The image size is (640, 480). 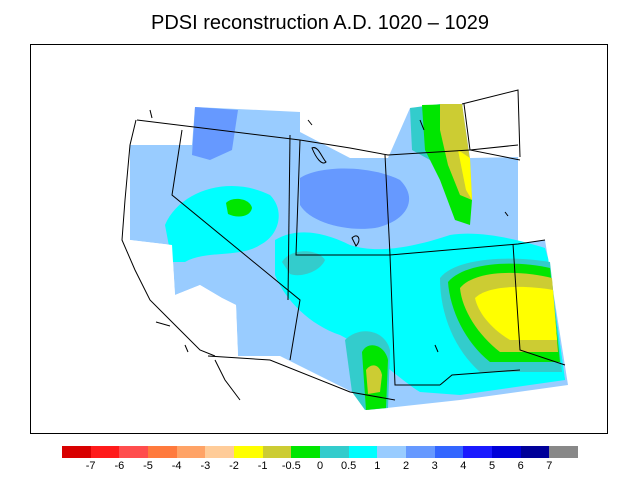 I want to click on colorbar-label: -2, so click(x=234, y=466).